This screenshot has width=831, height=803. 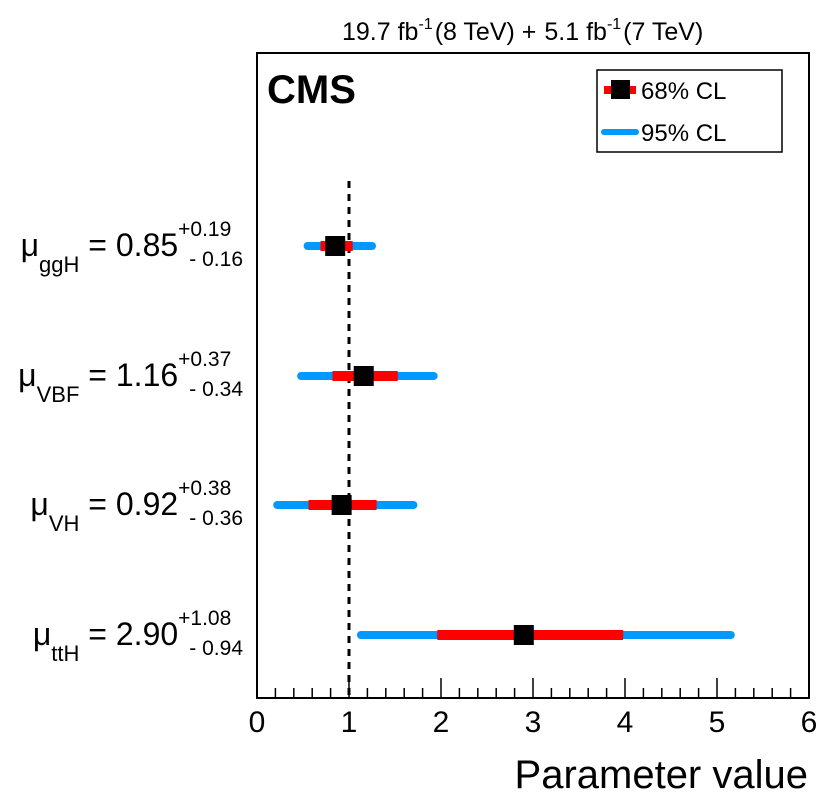 I want to click on err-up: +1.08, so click(x=204, y=618).